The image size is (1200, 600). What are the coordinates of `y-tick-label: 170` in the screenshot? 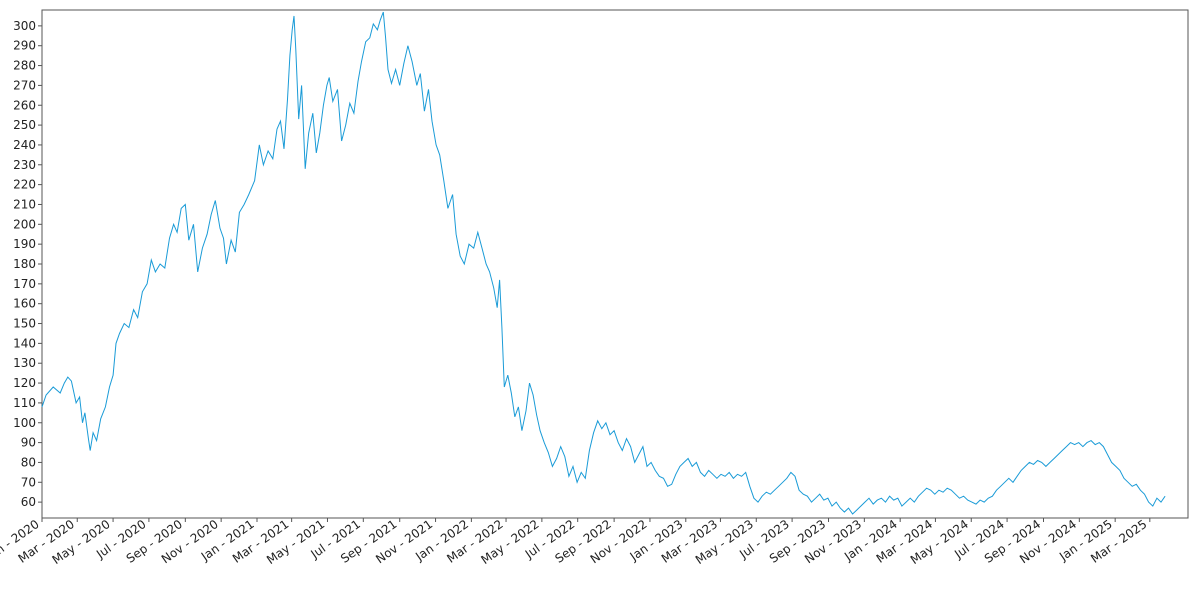 It's located at (24, 284).